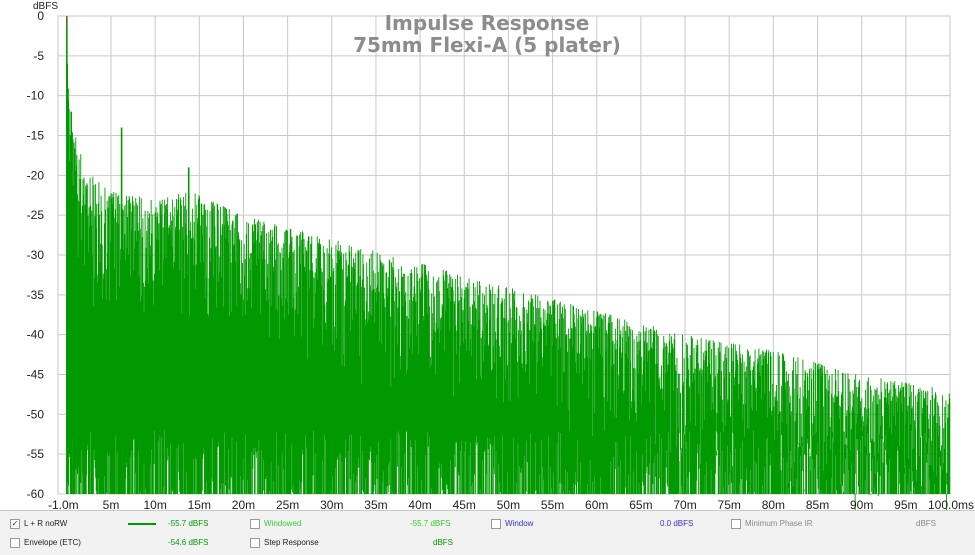 Image resolution: width=975 pixels, height=555 pixels. I want to click on legend-value-minimum-phase-ir: dBFS, so click(926, 523).